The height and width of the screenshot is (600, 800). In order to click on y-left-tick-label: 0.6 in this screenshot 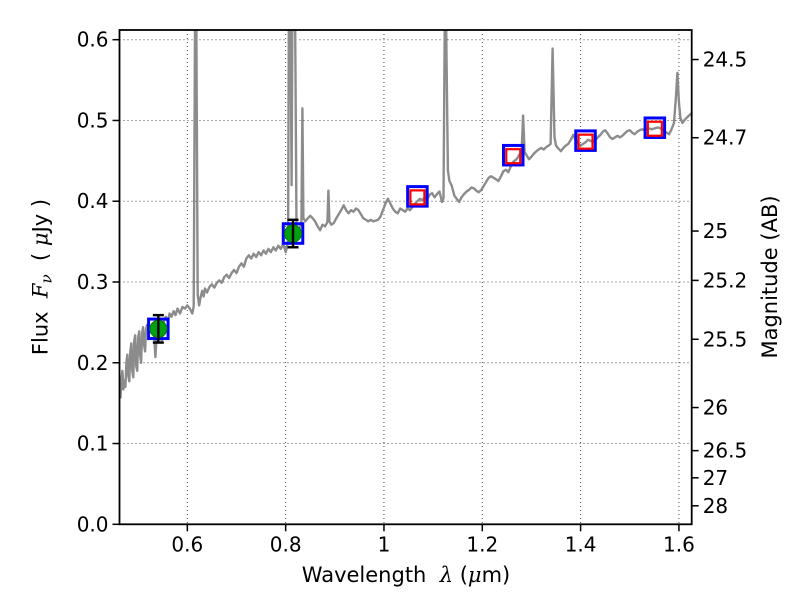, I will do `click(93, 40)`.